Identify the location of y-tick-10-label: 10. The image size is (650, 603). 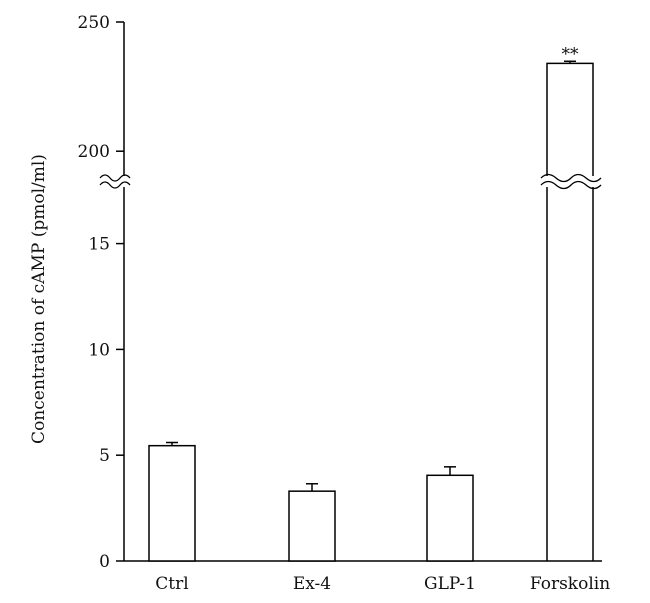
(99, 350).